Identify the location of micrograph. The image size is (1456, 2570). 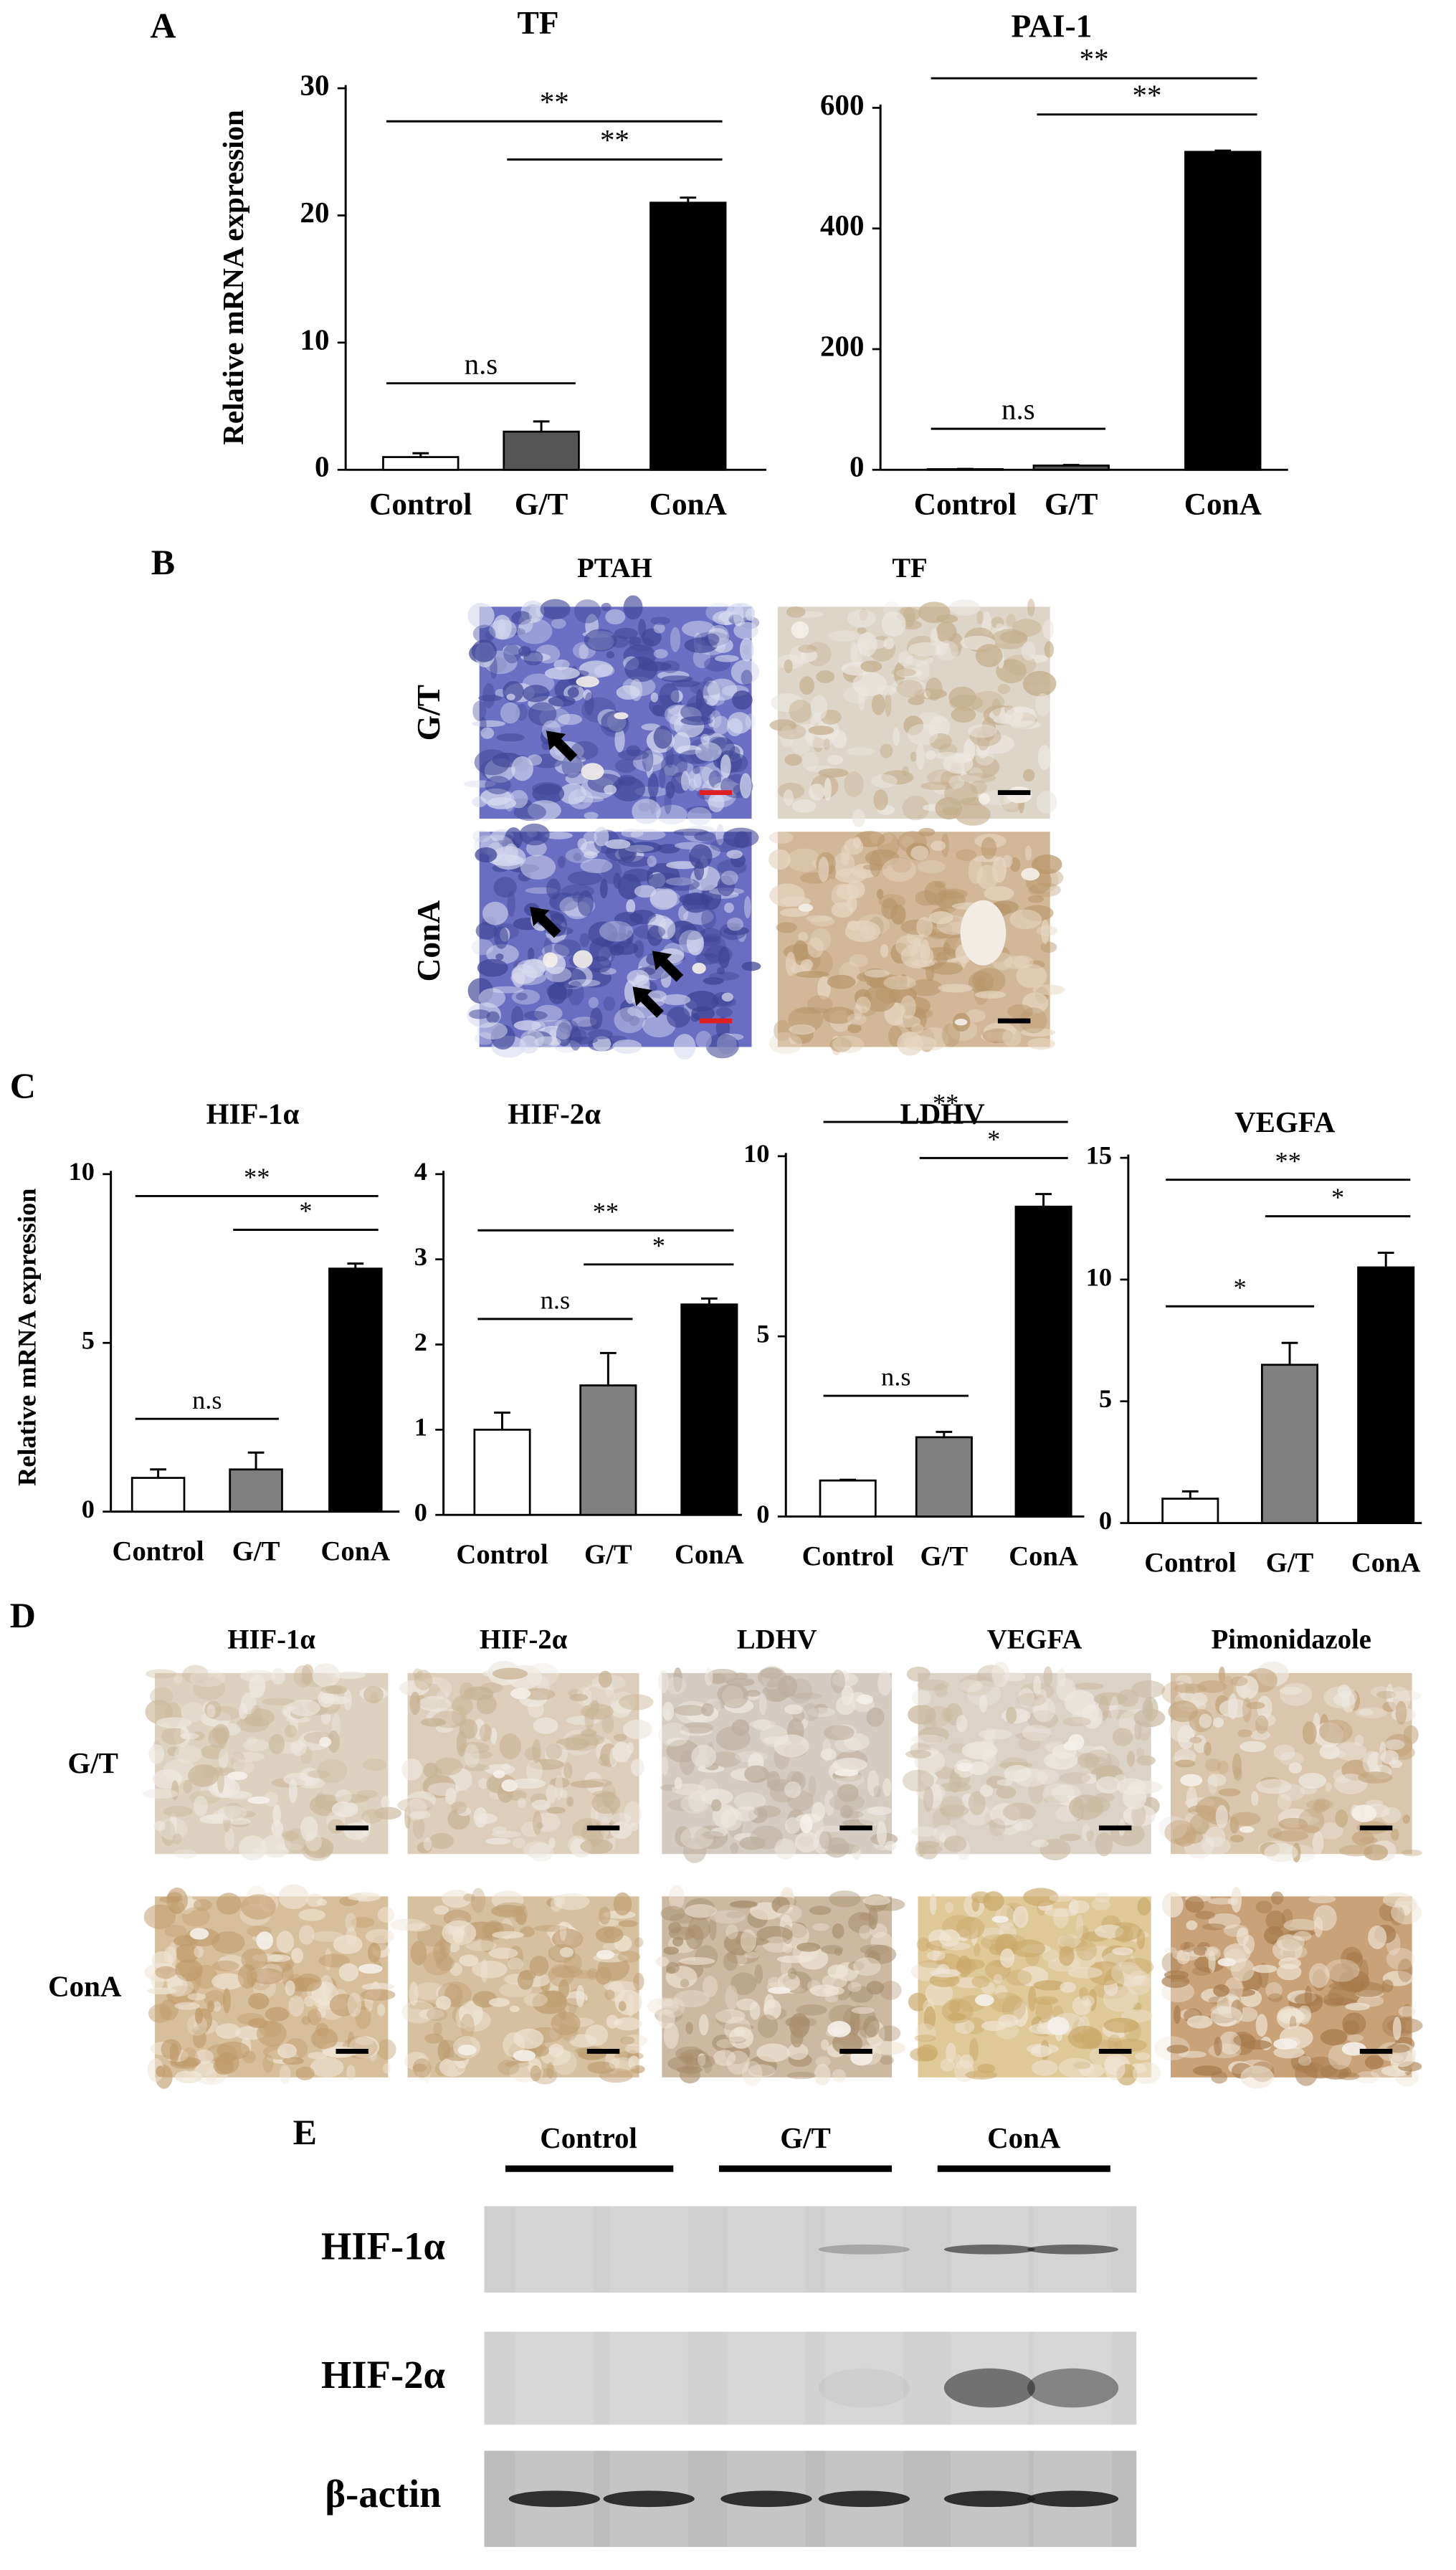
(913, 713).